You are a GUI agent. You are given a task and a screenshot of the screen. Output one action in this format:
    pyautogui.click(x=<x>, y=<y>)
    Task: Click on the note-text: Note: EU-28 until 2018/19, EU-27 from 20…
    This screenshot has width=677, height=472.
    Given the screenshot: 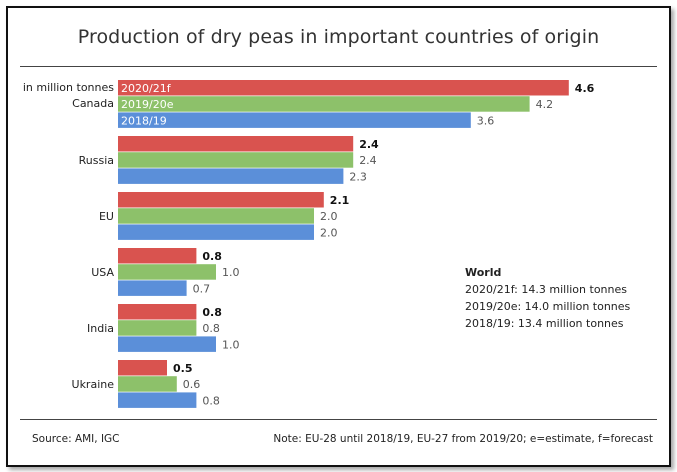 What is the action you would take?
    pyautogui.click(x=463, y=439)
    